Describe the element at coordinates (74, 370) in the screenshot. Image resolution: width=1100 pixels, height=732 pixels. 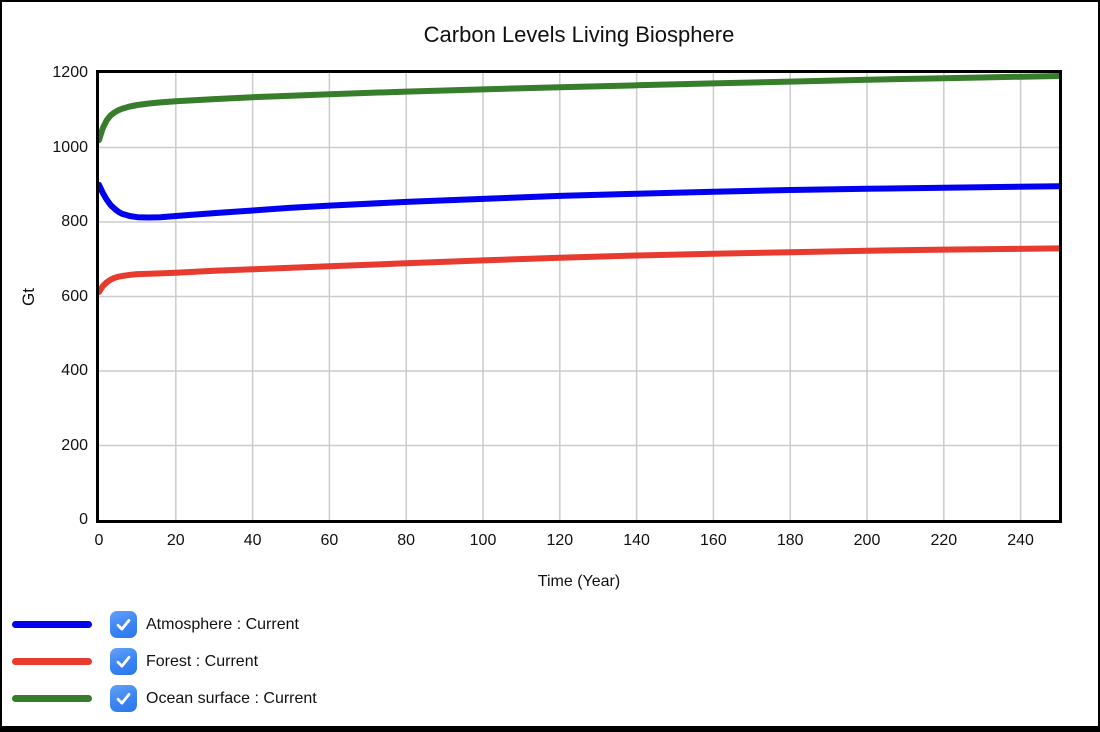
I see `y-tick-label: 400` at that location.